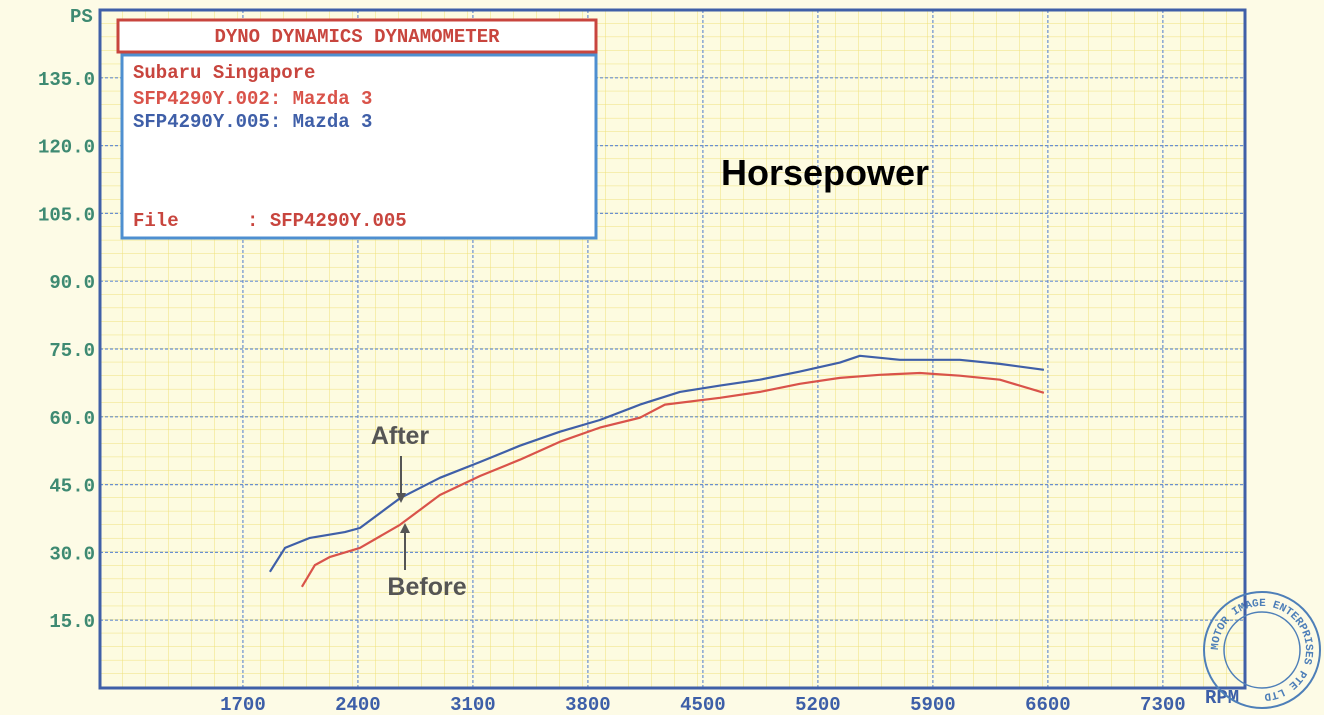 The height and width of the screenshot is (715, 1324). I want to click on y-tick-label: 30.0, so click(72, 554).